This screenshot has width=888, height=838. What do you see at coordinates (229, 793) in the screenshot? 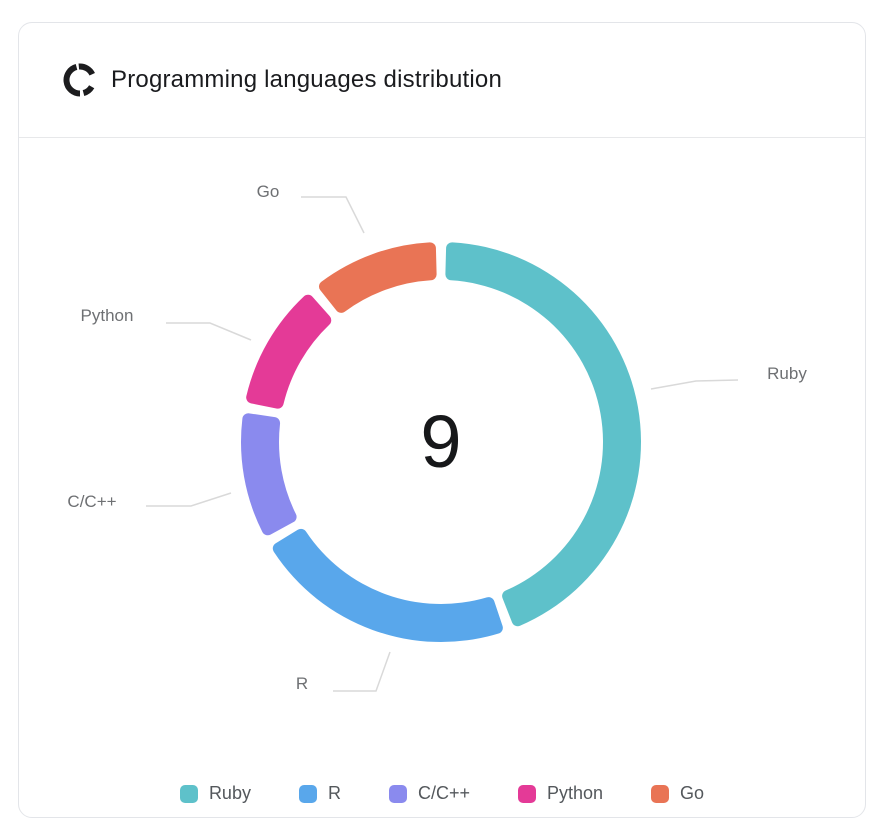
I see `legend-label-ruby: Ruby` at bounding box center [229, 793].